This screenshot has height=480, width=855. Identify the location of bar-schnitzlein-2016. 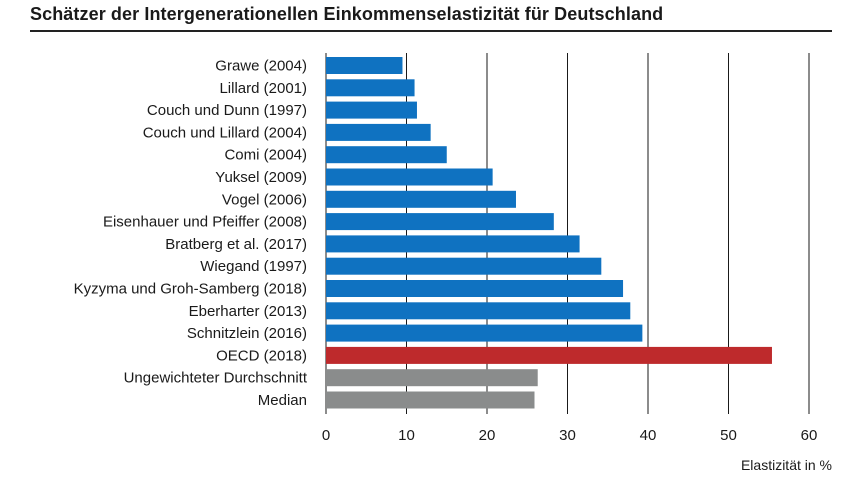
(484, 333).